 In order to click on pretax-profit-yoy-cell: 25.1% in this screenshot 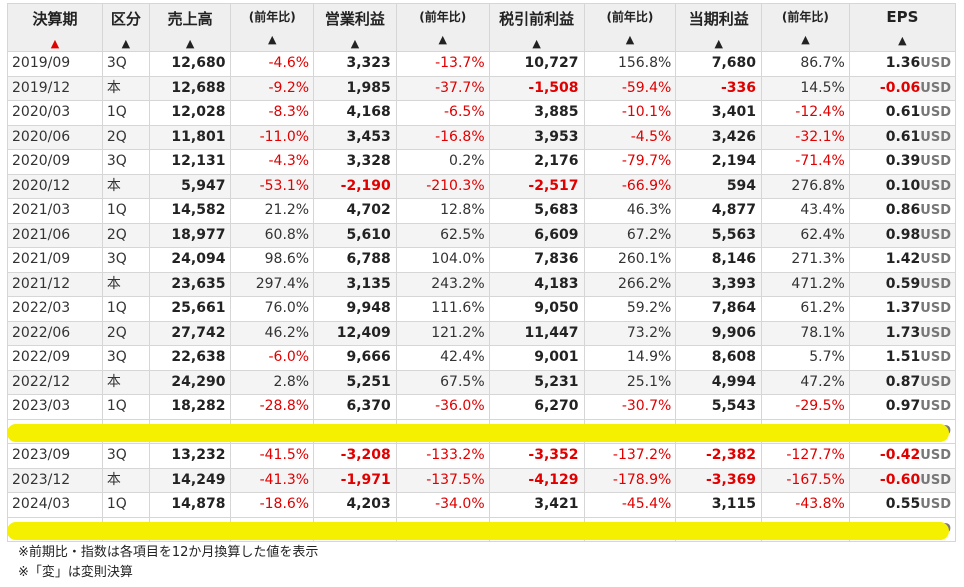, I will do `click(630, 382)`.